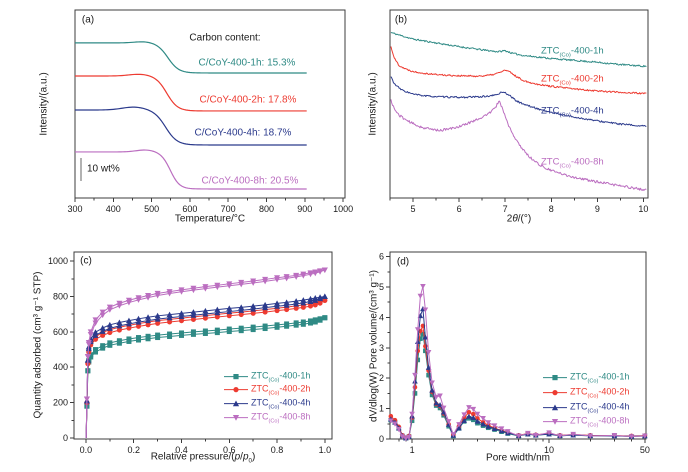 The height and width of the screenshot is (472, 688). Describe the element at coordinates (459, 209) in the screenshot. I see `x-tick-label: 6` at that location.